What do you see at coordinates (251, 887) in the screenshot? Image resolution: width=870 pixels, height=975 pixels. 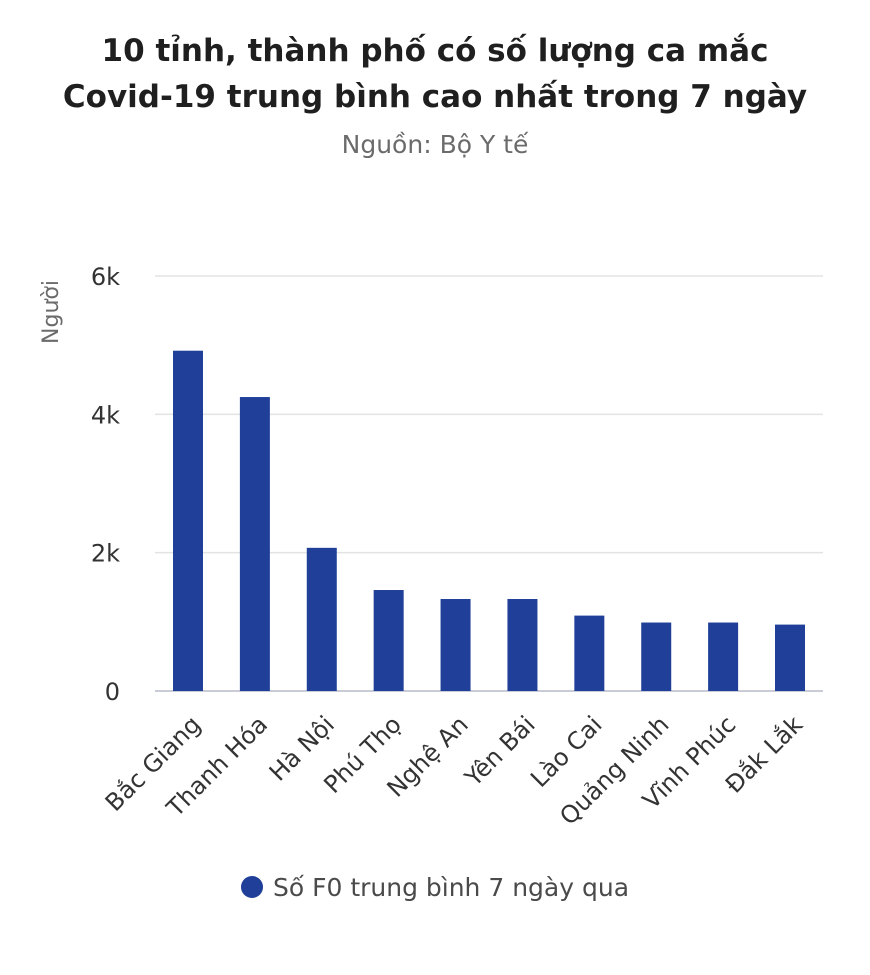 I see `legend-marker` at bounding box center [251, 887].